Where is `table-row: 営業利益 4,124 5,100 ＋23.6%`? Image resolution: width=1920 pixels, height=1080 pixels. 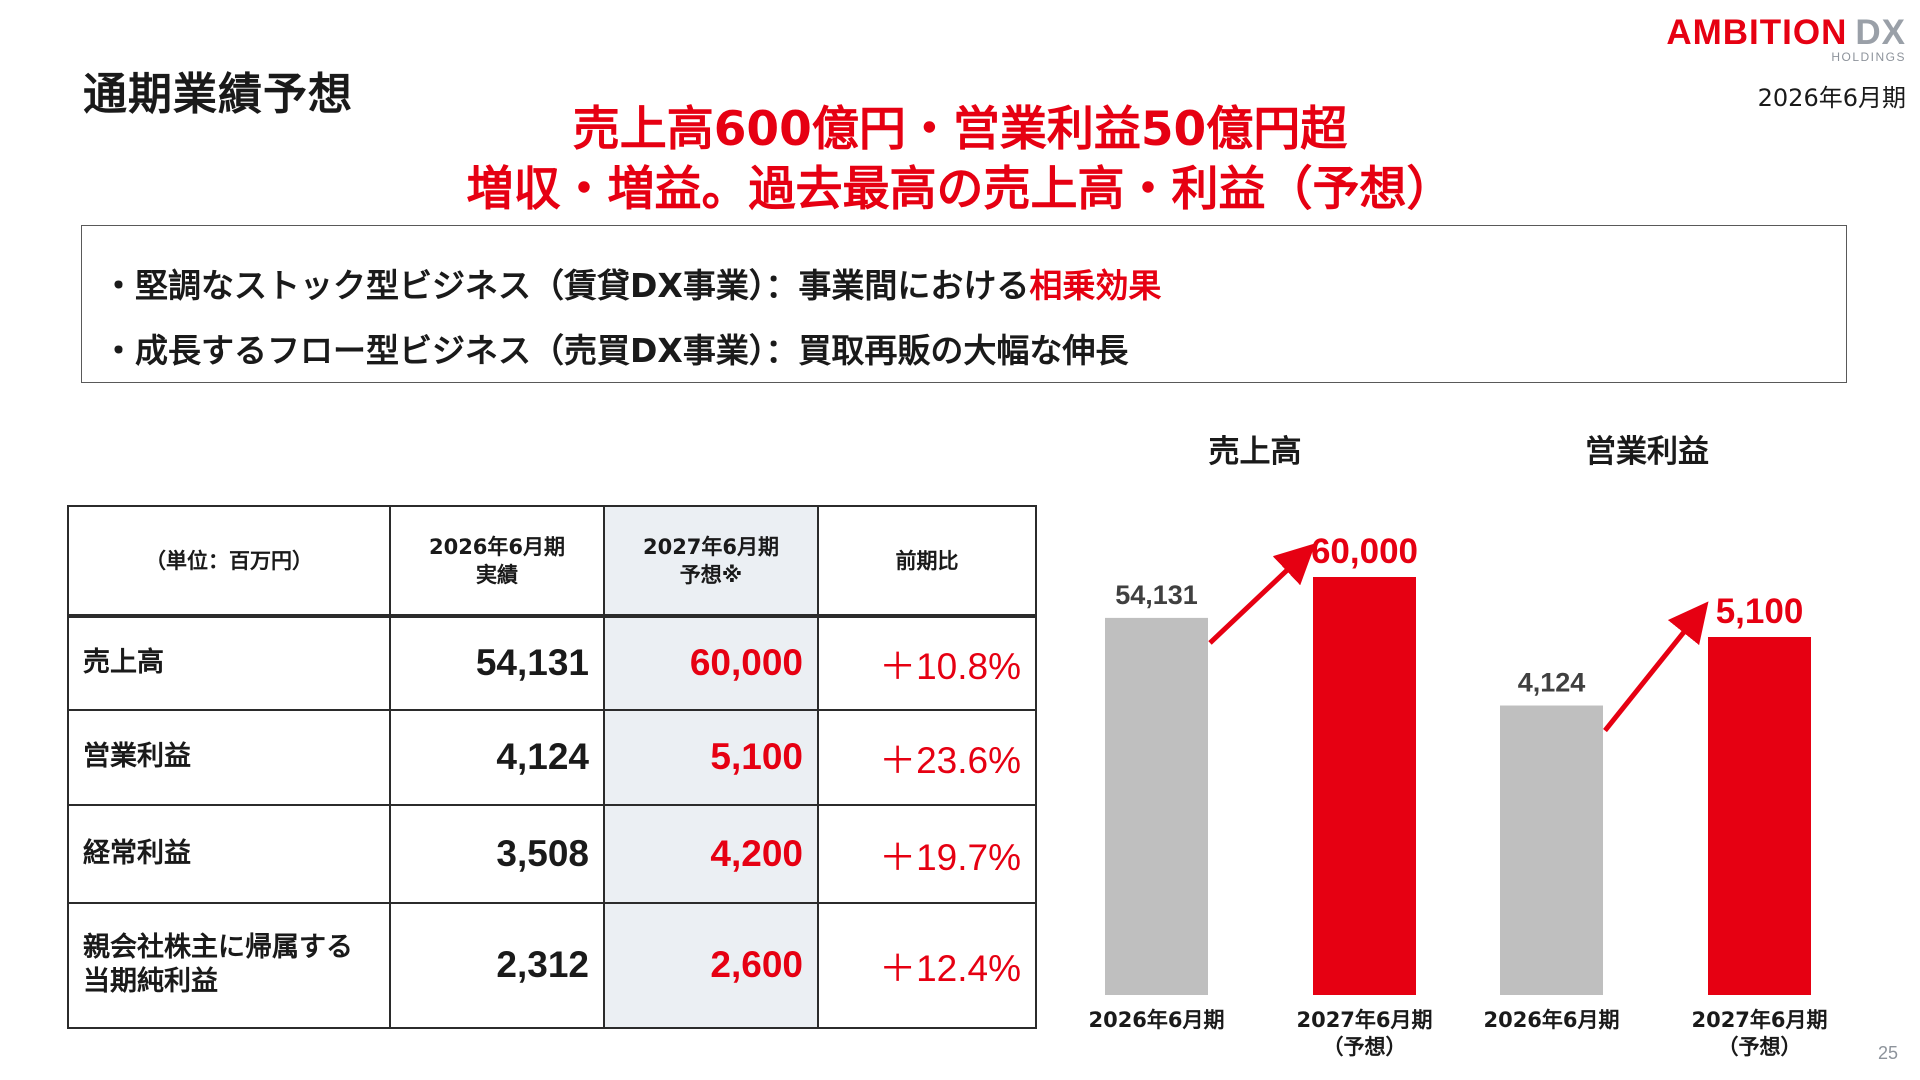
table-row: 営業利益 4,124 5,100 ＋23.6% is located at coordinates (552, 757).